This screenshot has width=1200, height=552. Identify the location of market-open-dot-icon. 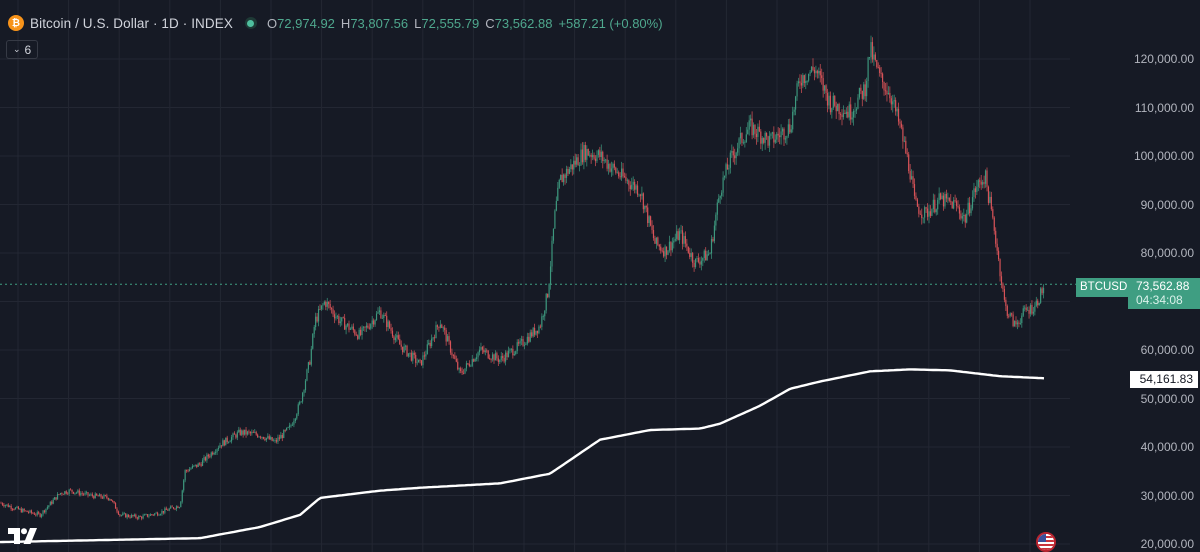
(250, 23).